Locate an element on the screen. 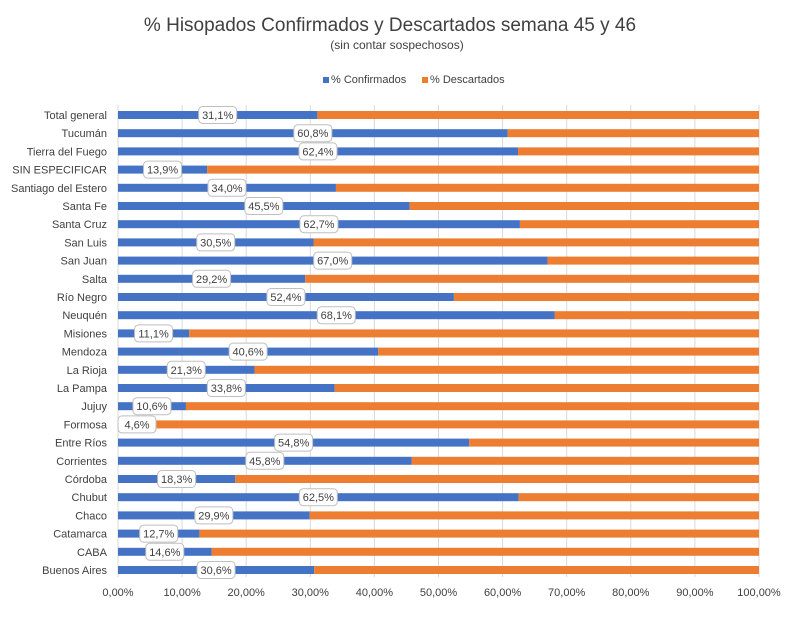 Image resolution: width=795 pixels, height=623 pixels. data-label: 29,2% is located at coordinates (212, 278).